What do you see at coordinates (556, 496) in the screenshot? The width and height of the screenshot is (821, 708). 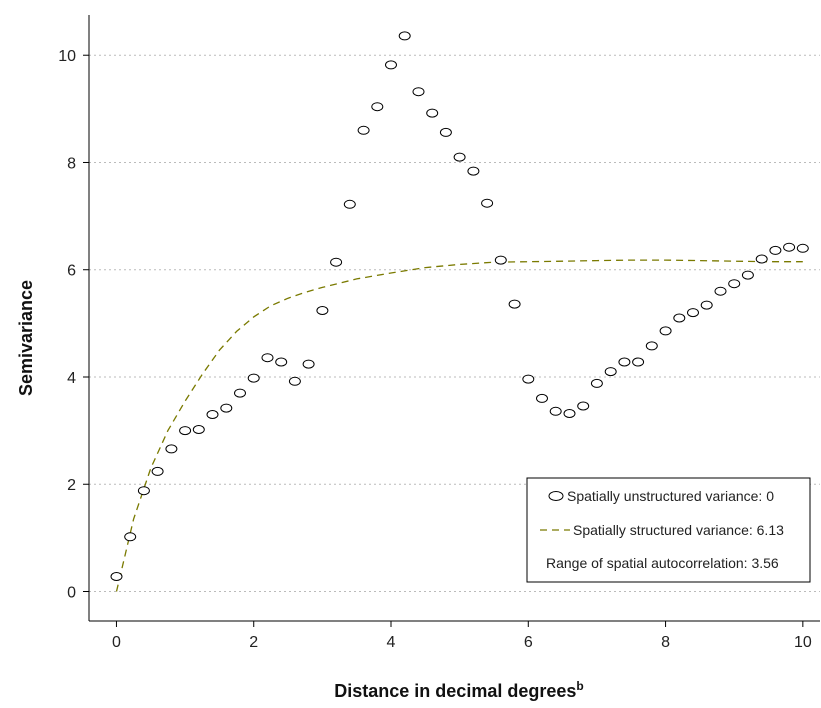 I see `legend-point-marker` at bounding box center [556, 496].